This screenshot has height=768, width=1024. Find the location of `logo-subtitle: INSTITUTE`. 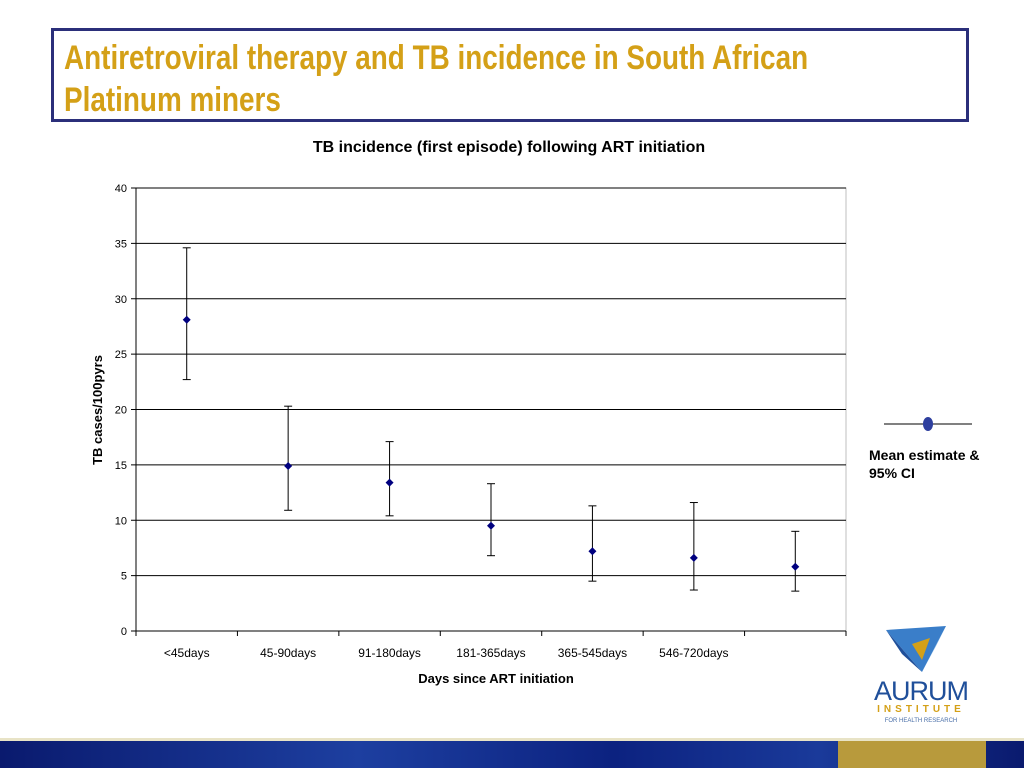

logo-subtitle: INSTITUTE is located at coordinates (921, 709).